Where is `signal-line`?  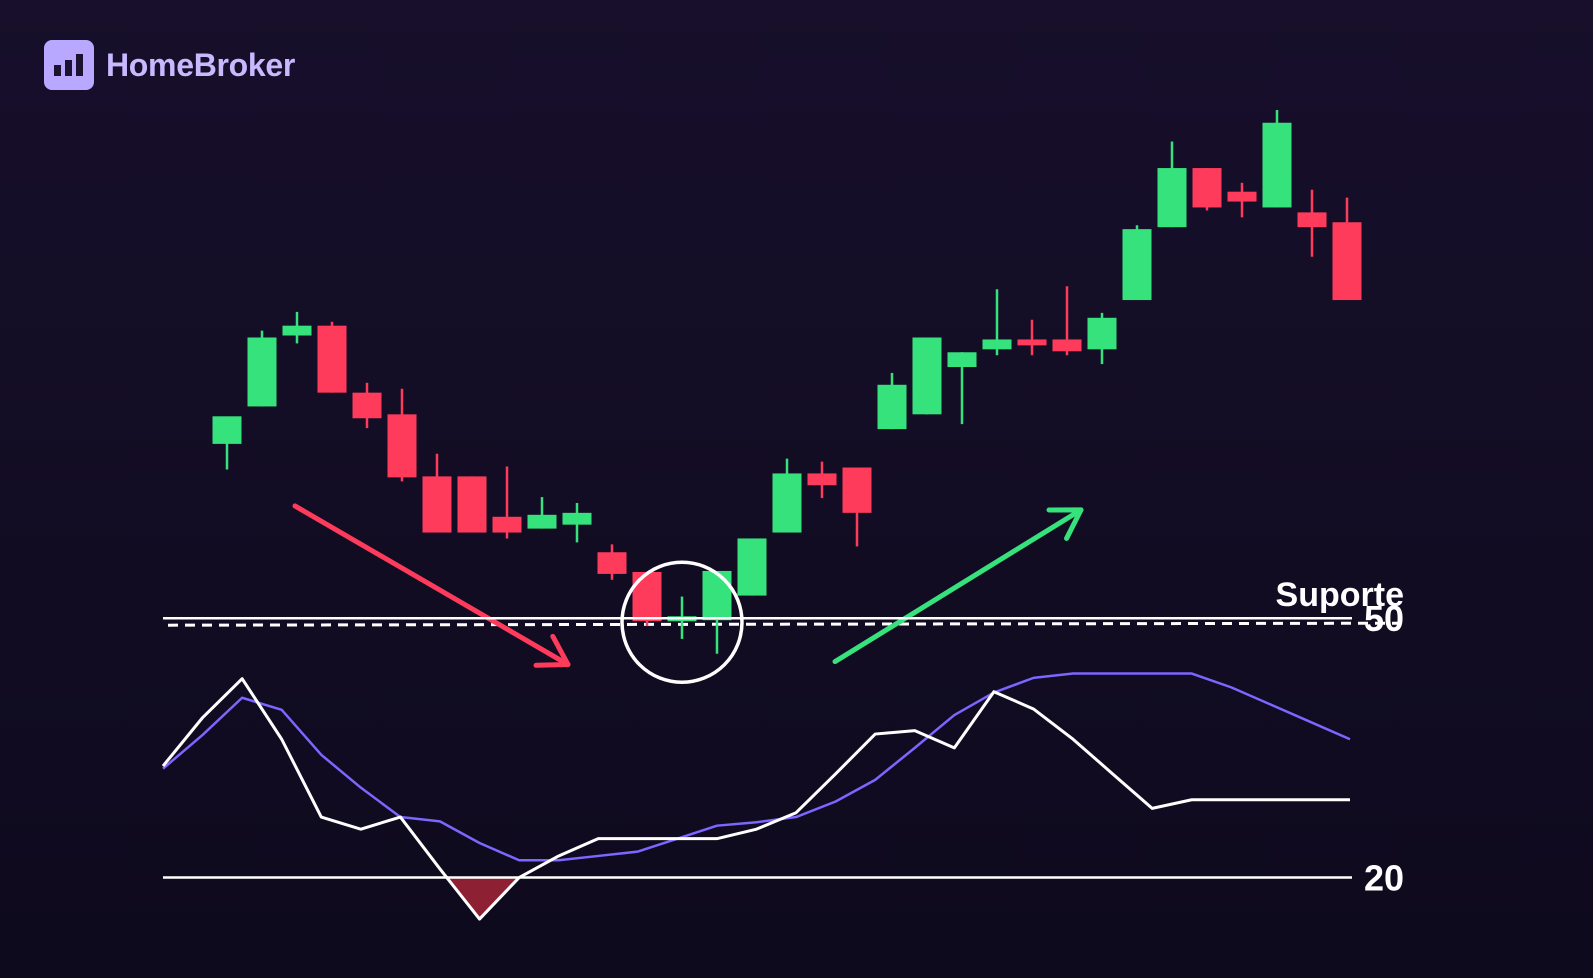 signal-line is located at coordinates (756, 767).